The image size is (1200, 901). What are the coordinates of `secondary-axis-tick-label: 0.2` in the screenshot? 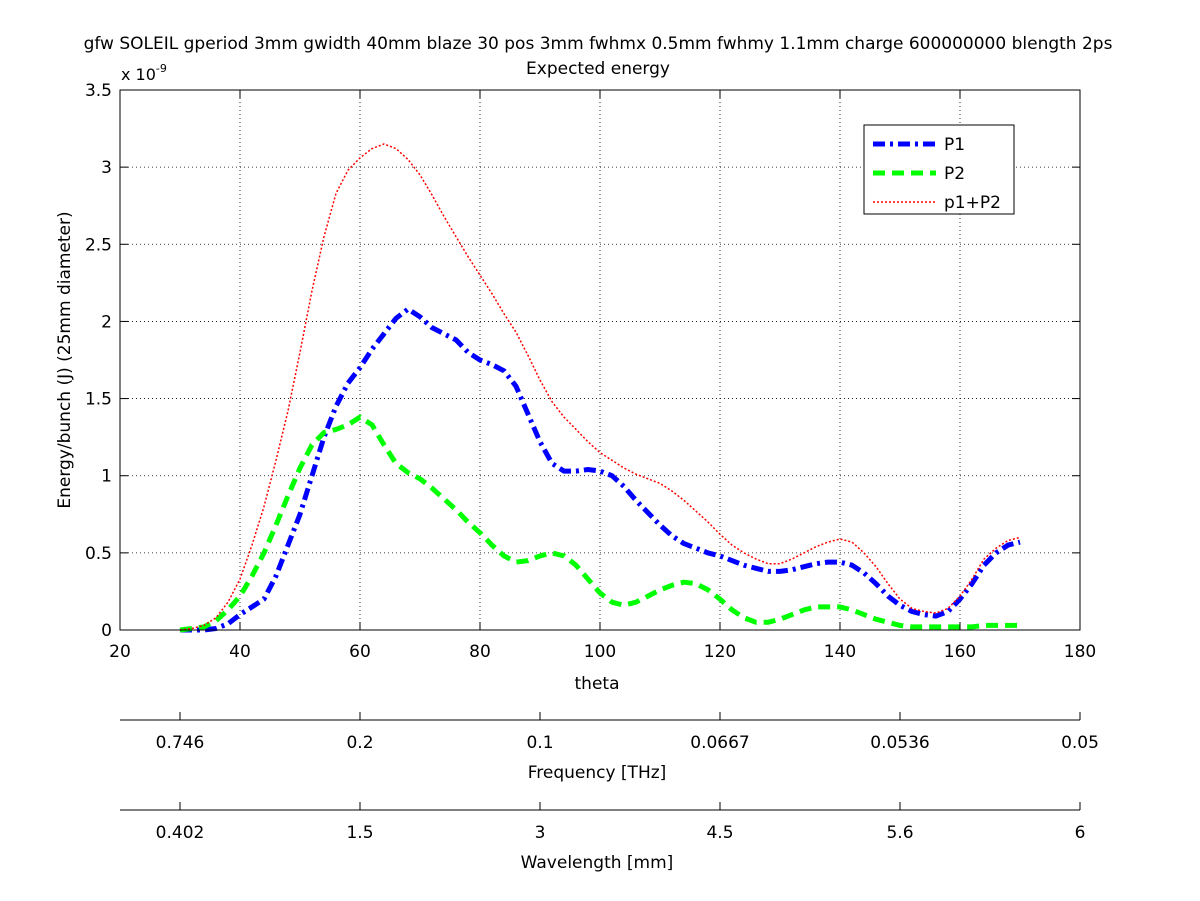 It's located at (359, 743).